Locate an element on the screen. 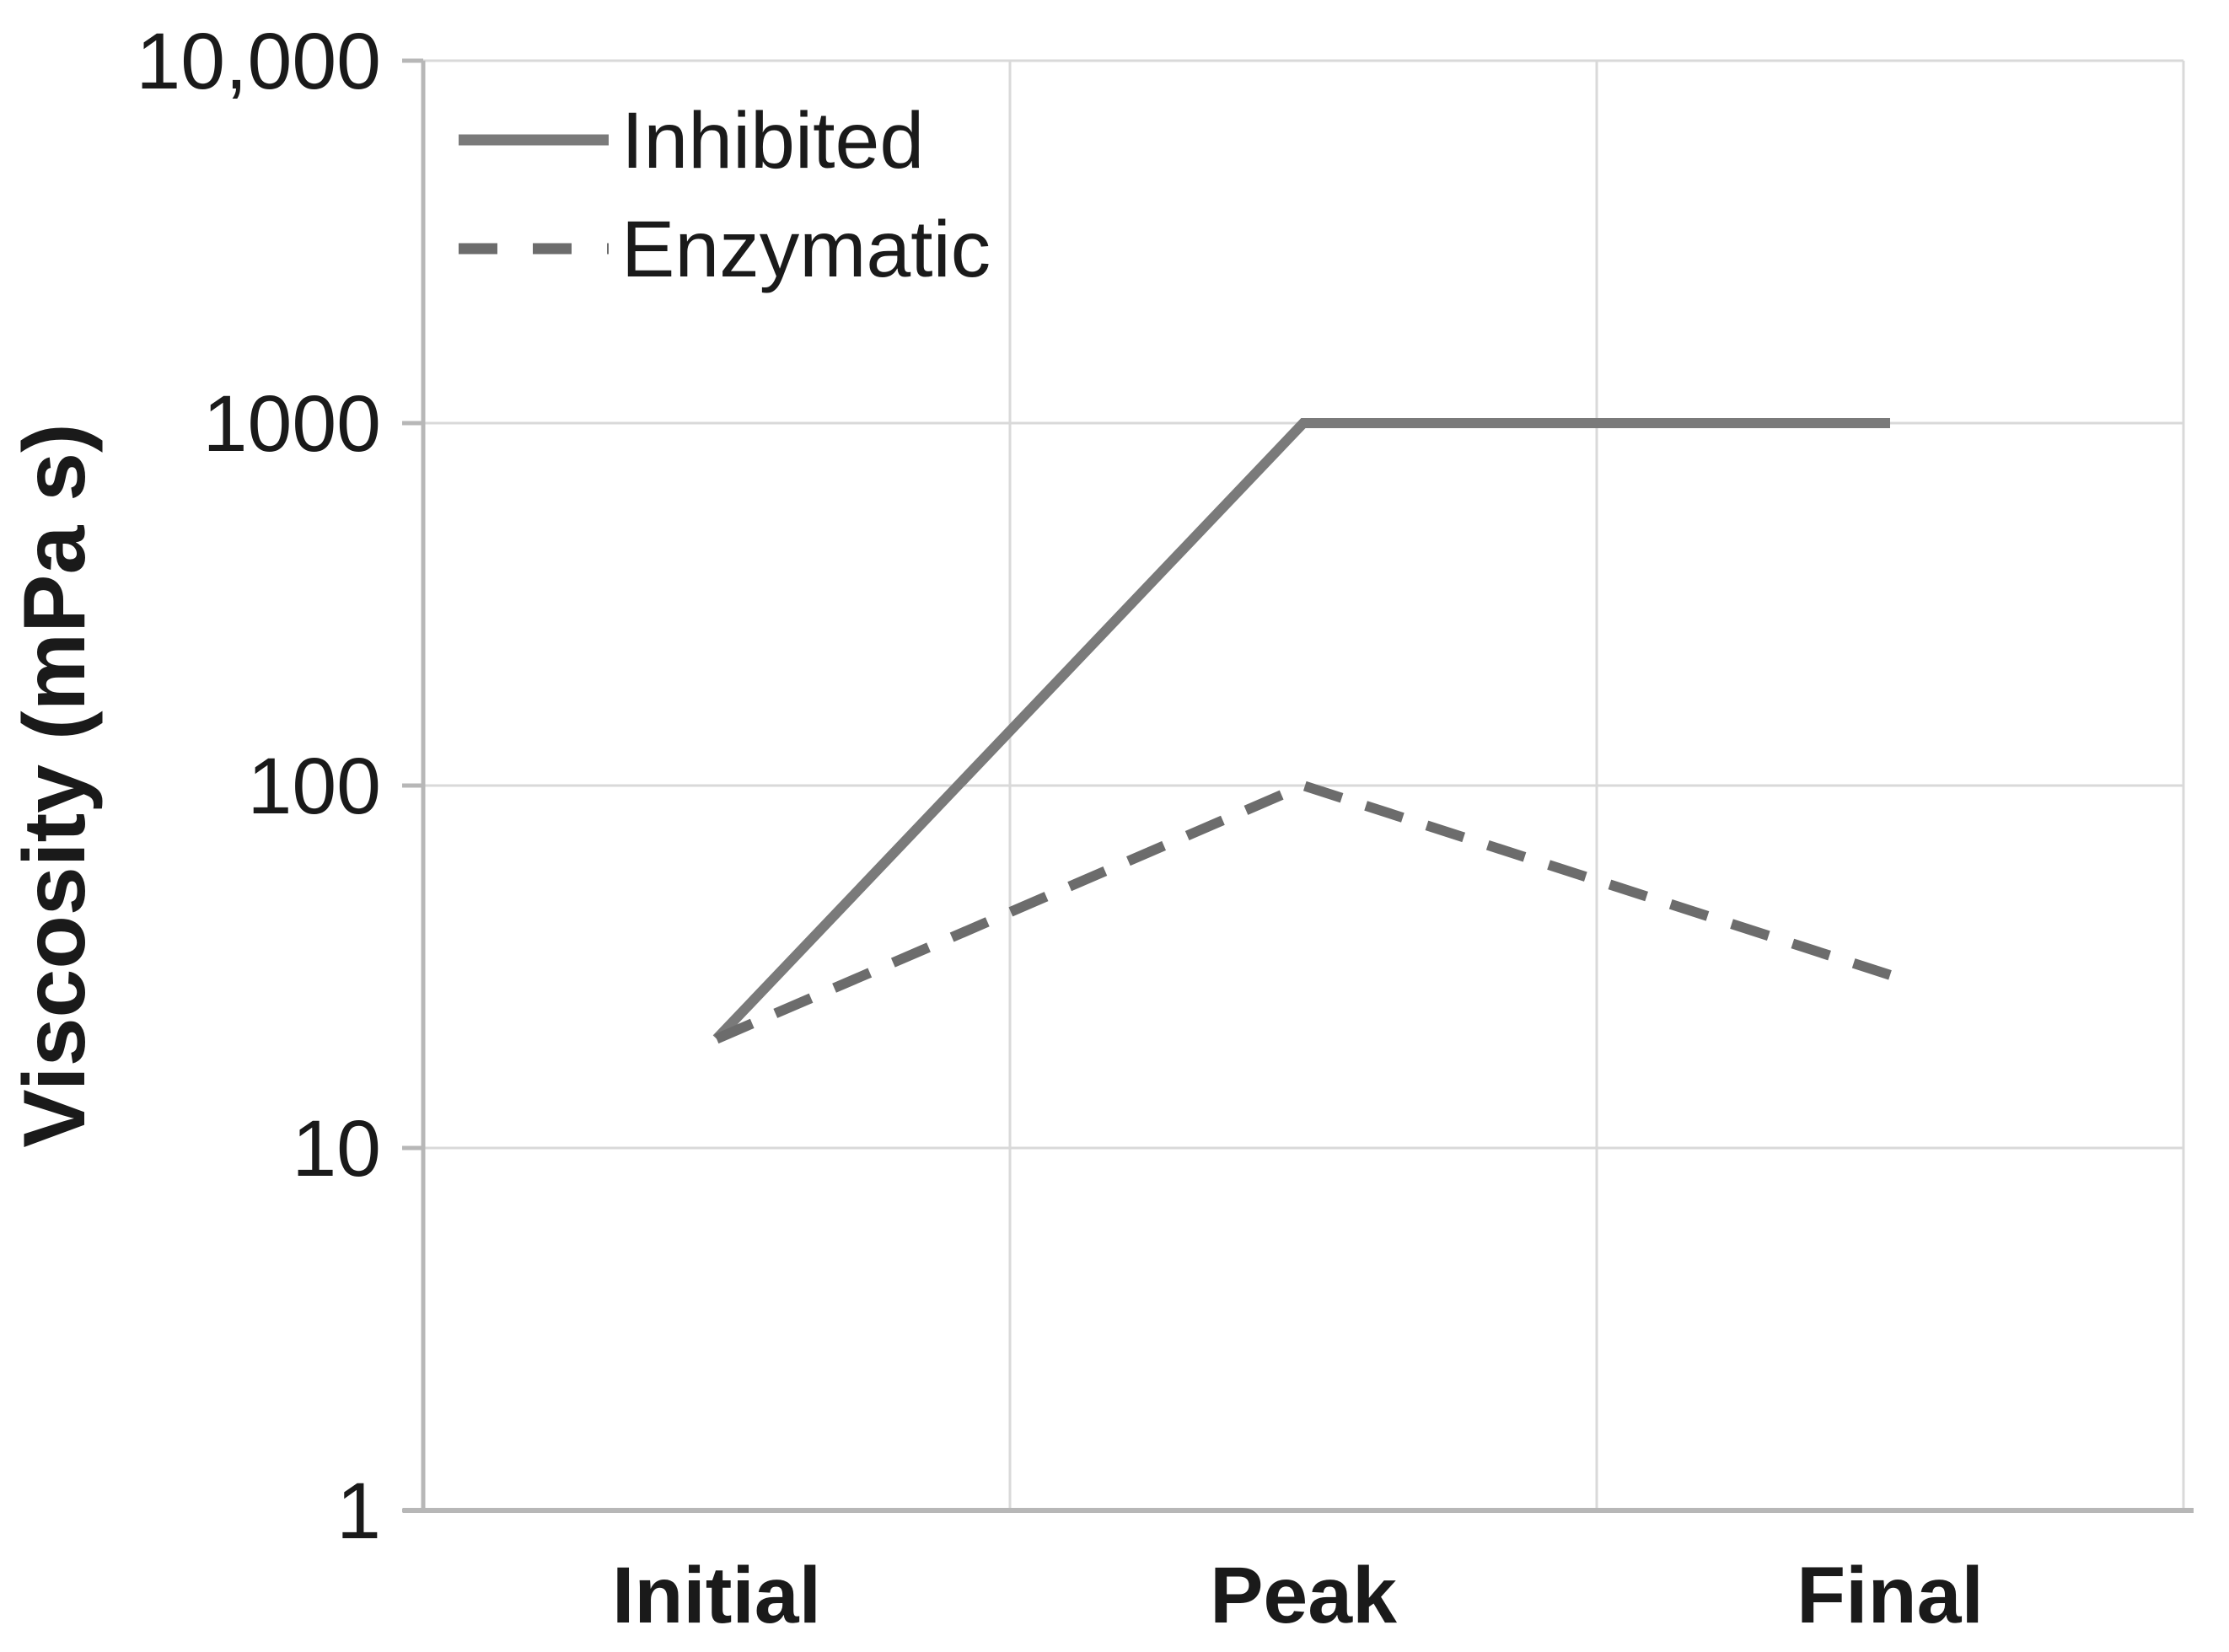 The image size is (2229, 1652). series-line-enzymatic is located at coordinates (1303, 912).